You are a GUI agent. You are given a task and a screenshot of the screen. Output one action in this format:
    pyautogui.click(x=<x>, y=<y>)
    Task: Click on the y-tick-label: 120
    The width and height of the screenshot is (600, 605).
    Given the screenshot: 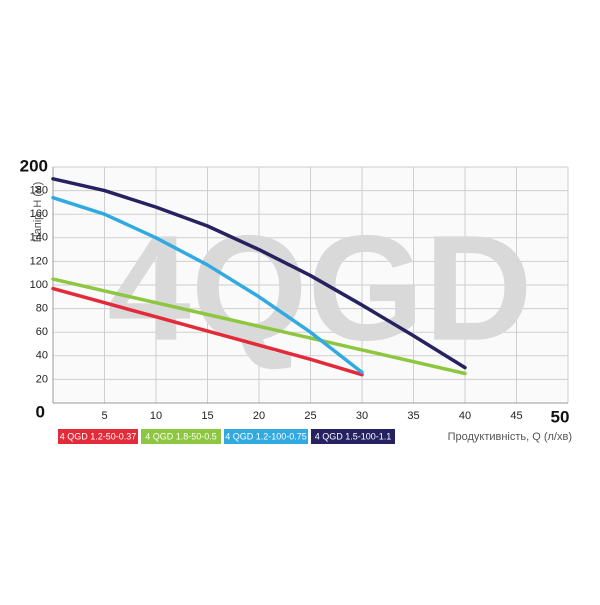 What is the action you would take?
    pyautogui.click(x=39, y=261)
    